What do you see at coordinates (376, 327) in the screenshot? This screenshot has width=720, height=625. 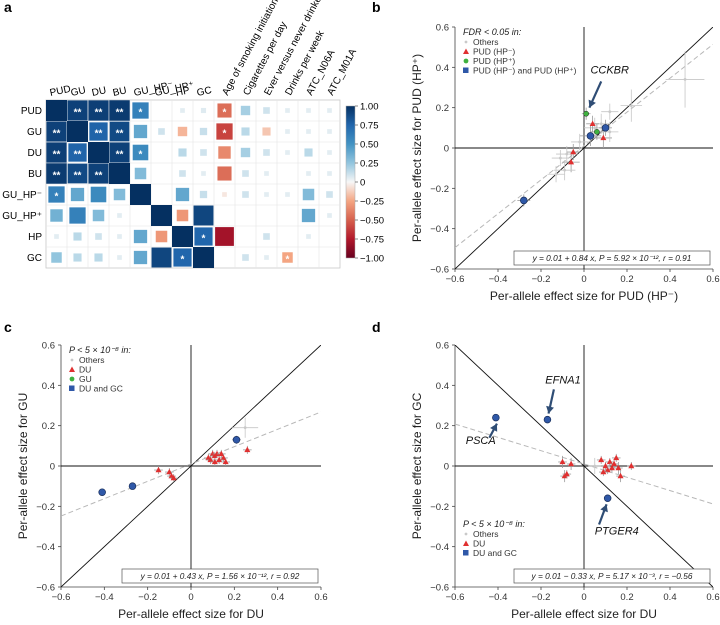 I see `panel-label-d: d` at bounding box center [376, 327].